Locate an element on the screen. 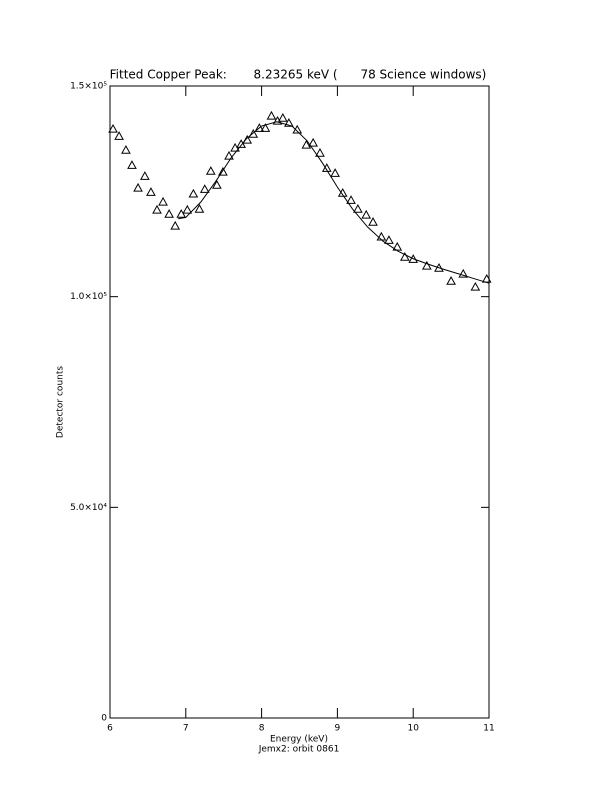 This screenshot has height=792, width=612. x-tick-label: 11 is located at coordinates (488, 729).